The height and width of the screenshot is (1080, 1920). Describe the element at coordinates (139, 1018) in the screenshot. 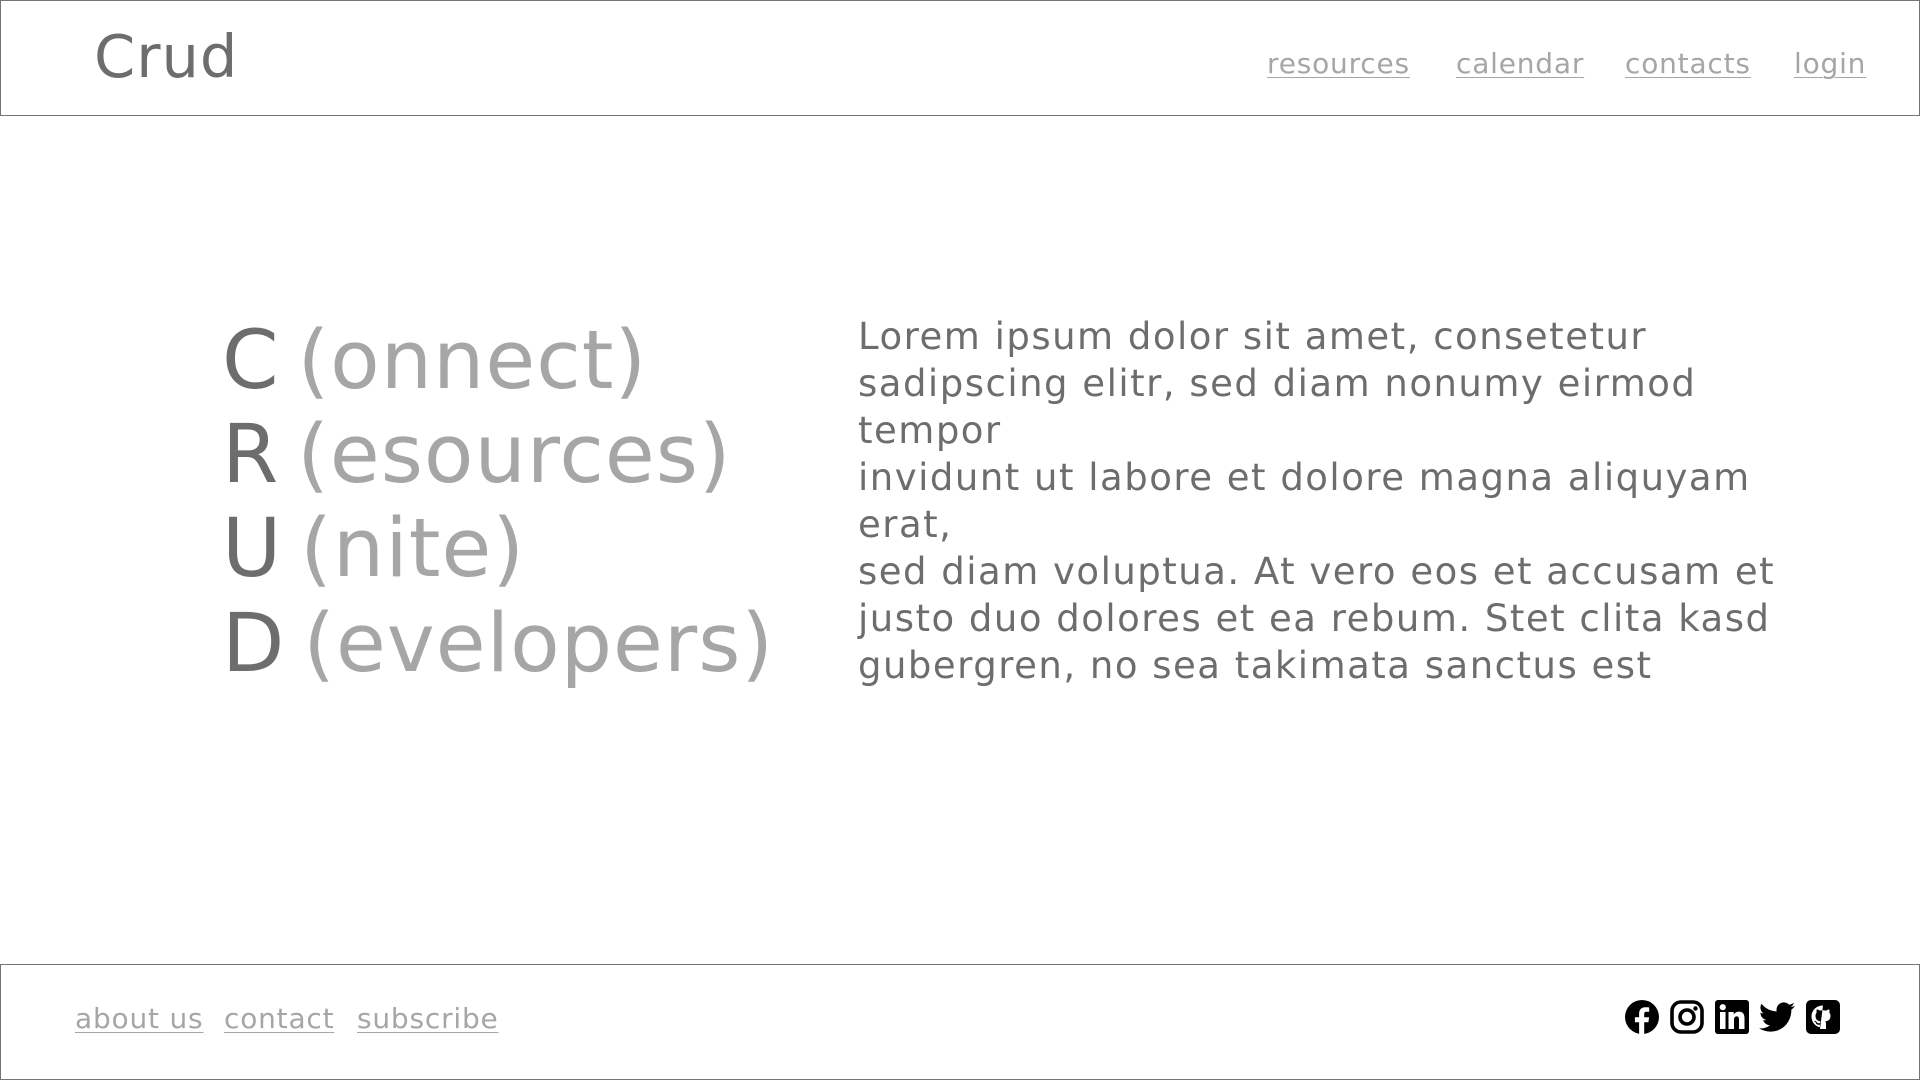

I see `footer-link-about-us: about us` at that location.